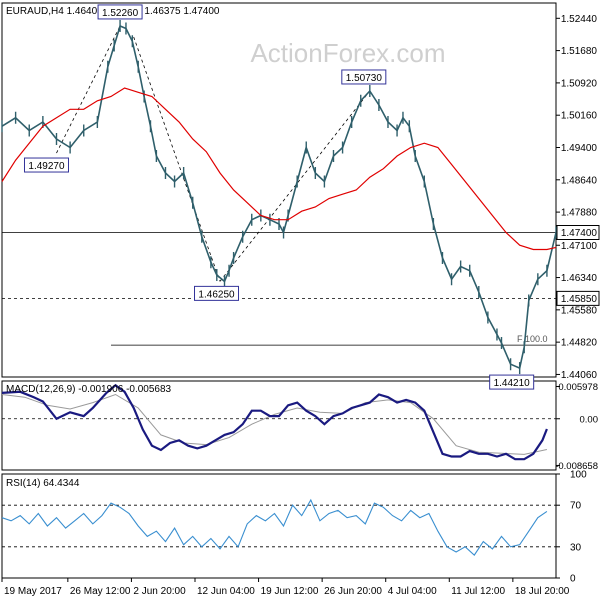 Image resolution: width=600 pixels, height=605 pixels. What do you see at coordinates (353, 591) in the screenshot?
I see `x-axis-label: 26 Jun 20:00` at bounding box center [353, 591].